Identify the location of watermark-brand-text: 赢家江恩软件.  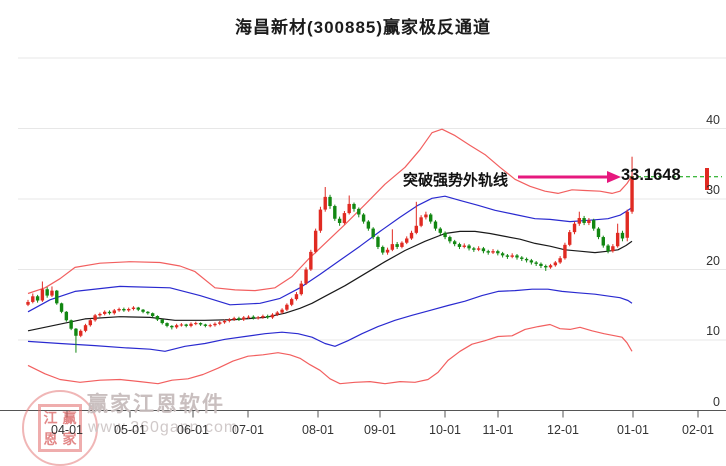
(156, 404).